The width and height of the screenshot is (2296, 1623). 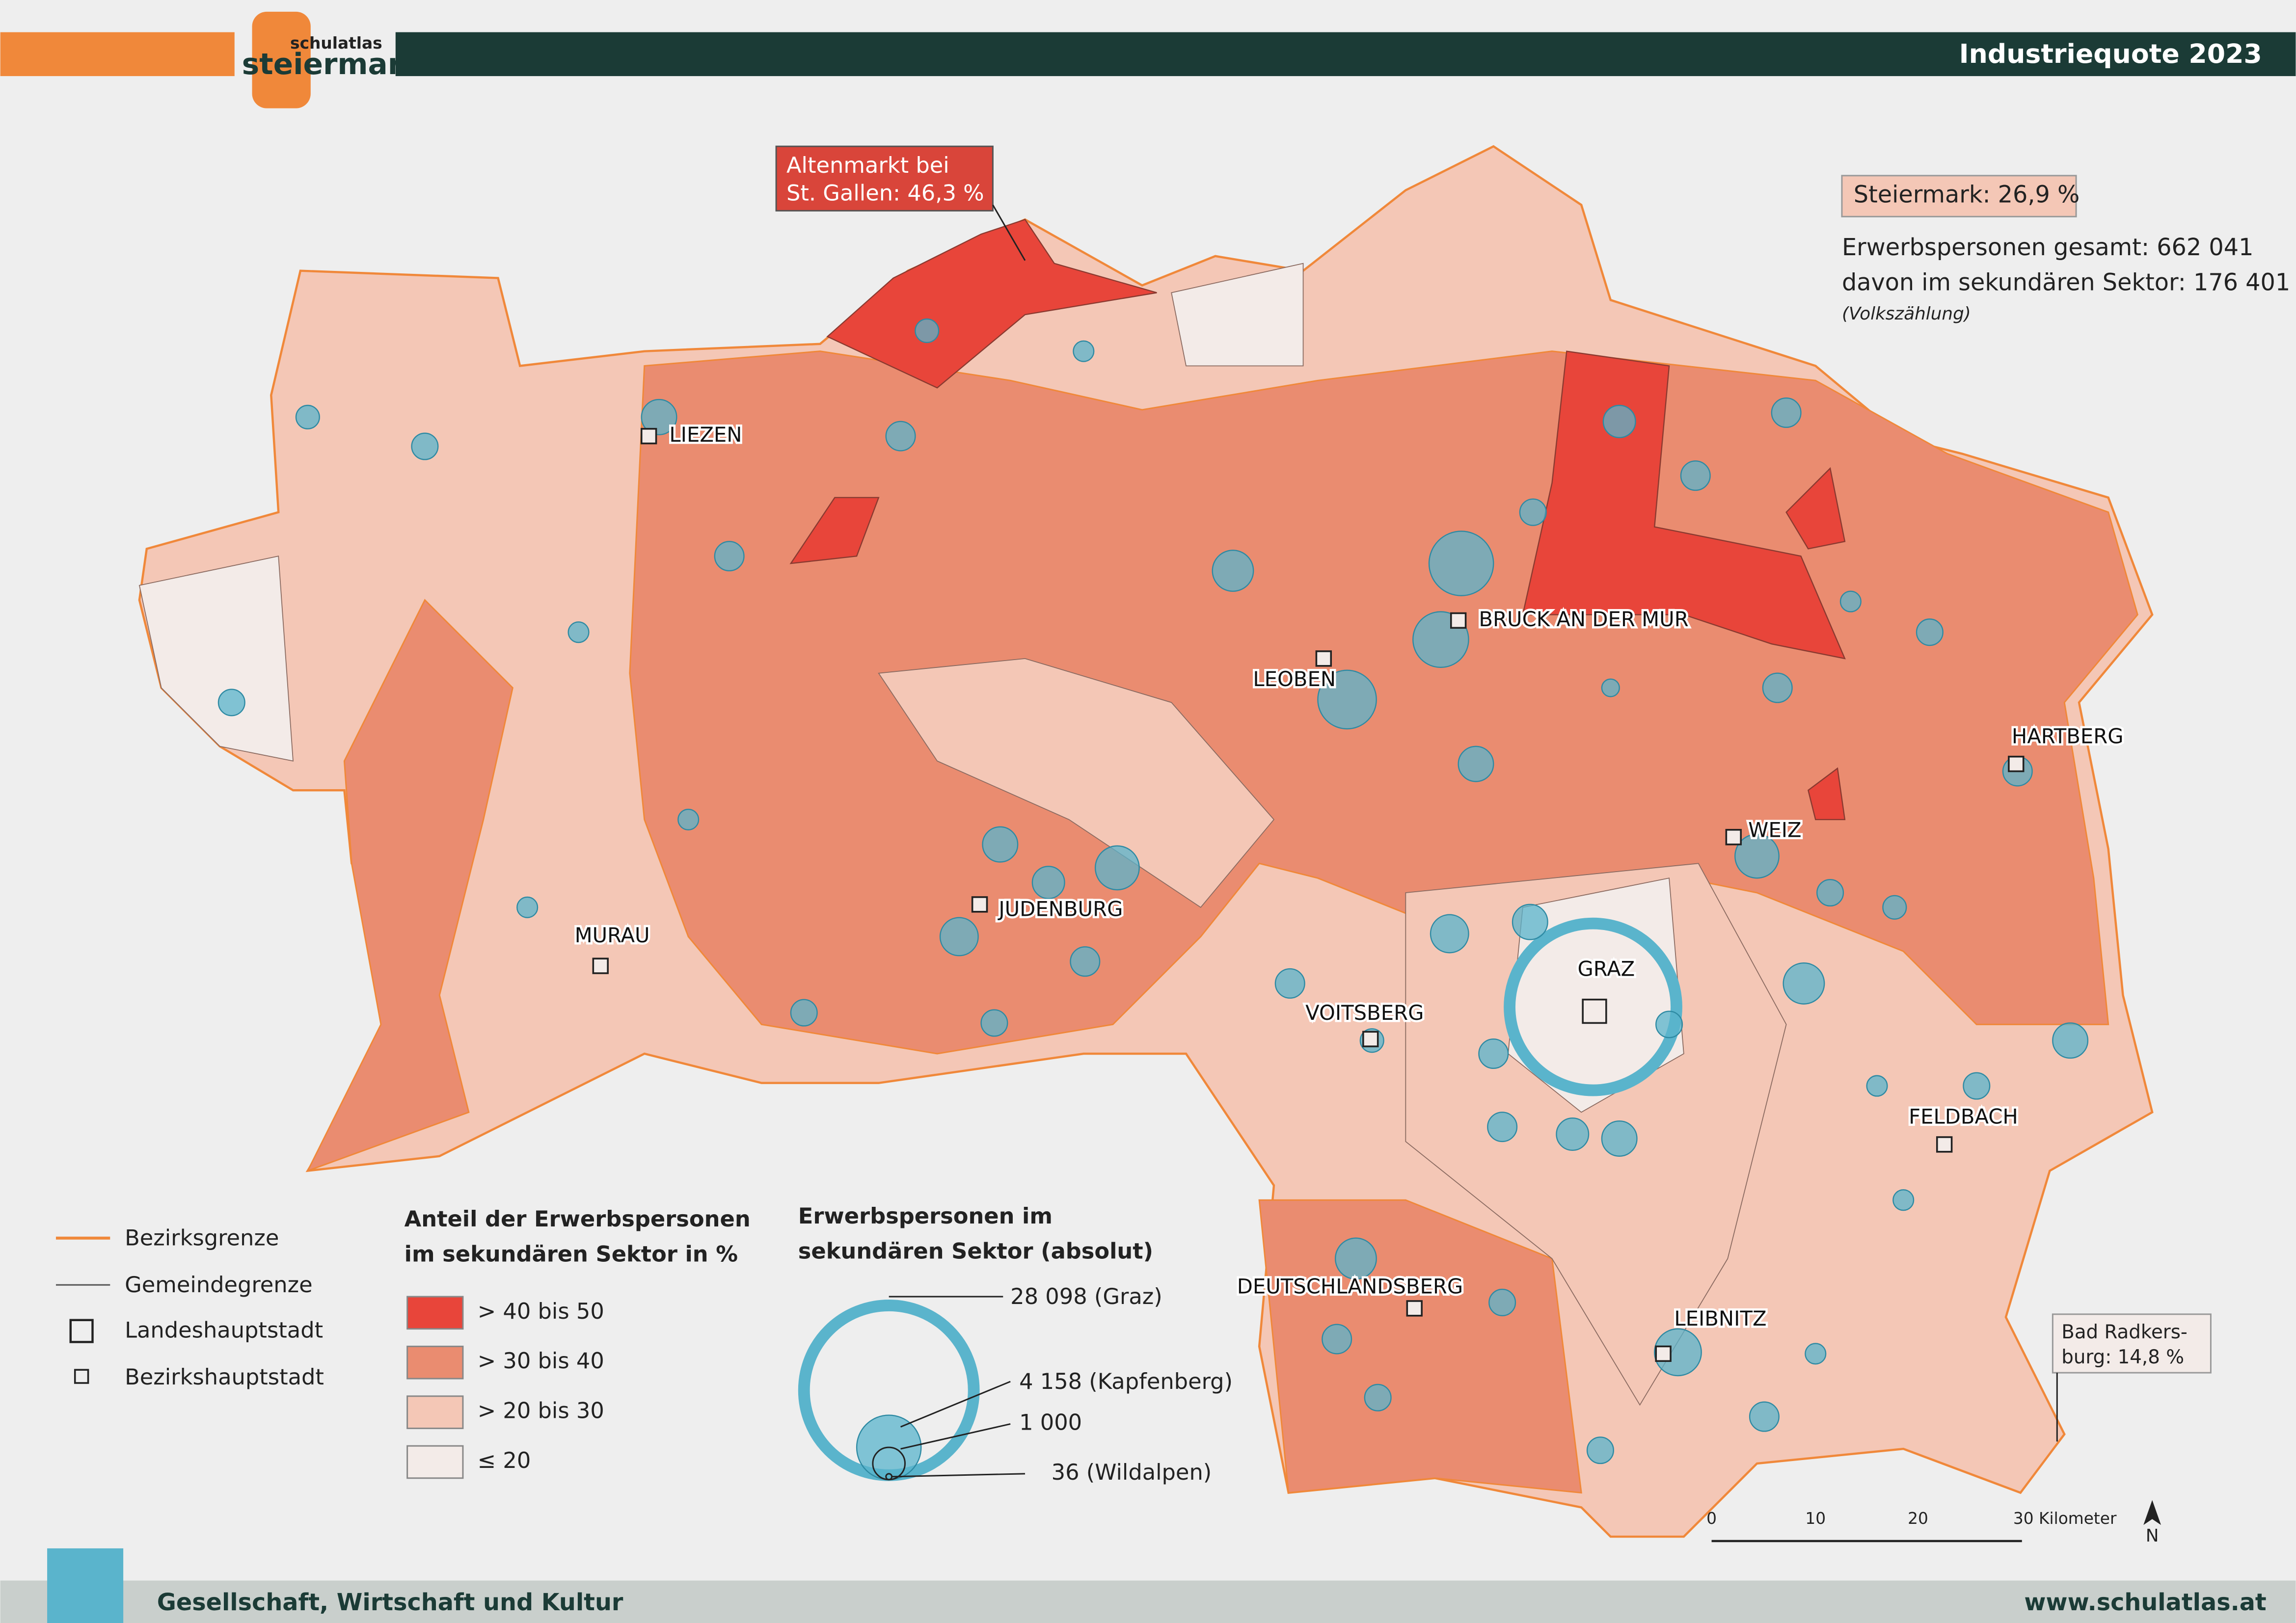 What do you see at coordinates (705, 435) in the screenshot?
I see `place-label: LIEZEN` at bounding box center [705, 435].